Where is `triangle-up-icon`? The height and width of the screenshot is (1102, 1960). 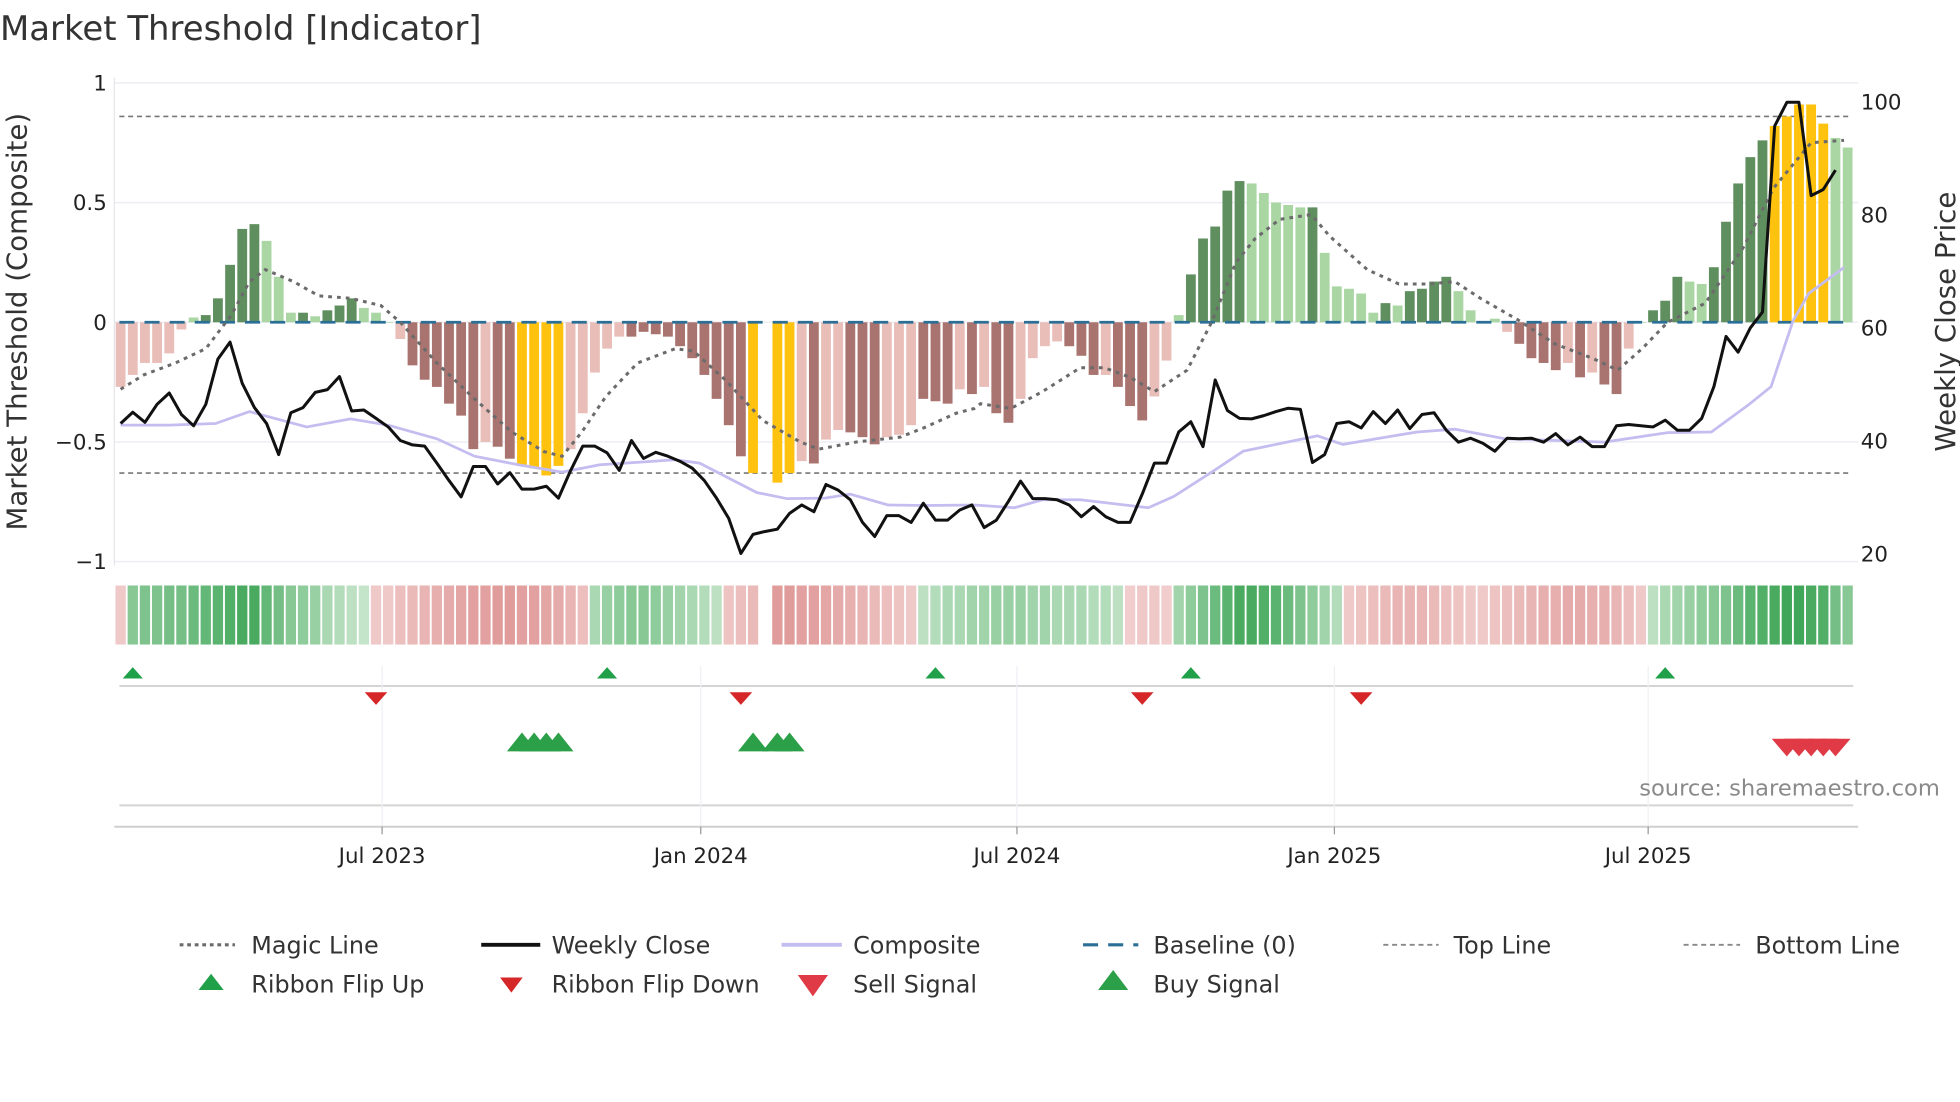
triangle-up-icon is located at coordinates (1113, 980).